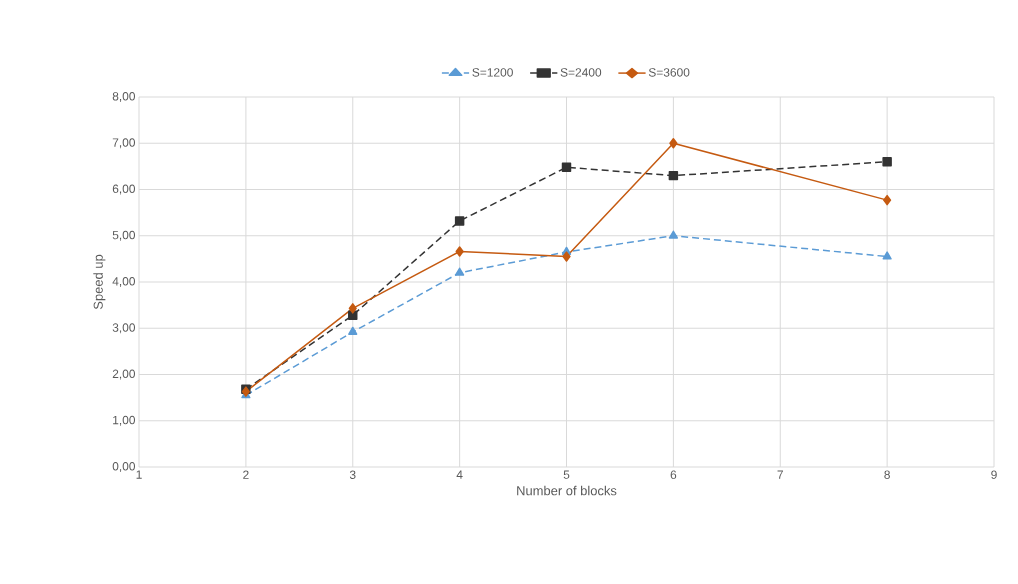 The height and width of the screenshot is (584, 1018). What do you see at coordinates (124, 374) in the screenshot?
I see `y-tick-label: 2,00` at bounding box center [124, 374].